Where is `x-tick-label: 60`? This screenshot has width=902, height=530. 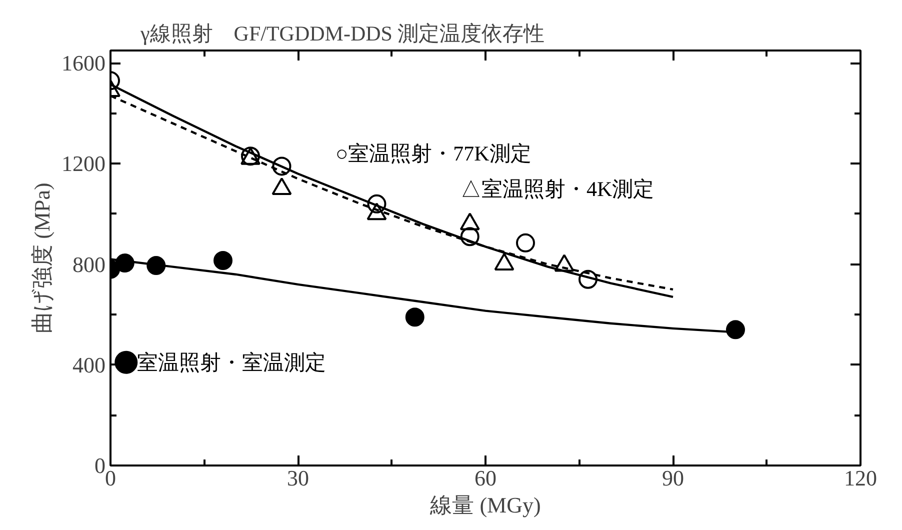 x-tick-label: 60 is located at coordinates (485, 478).